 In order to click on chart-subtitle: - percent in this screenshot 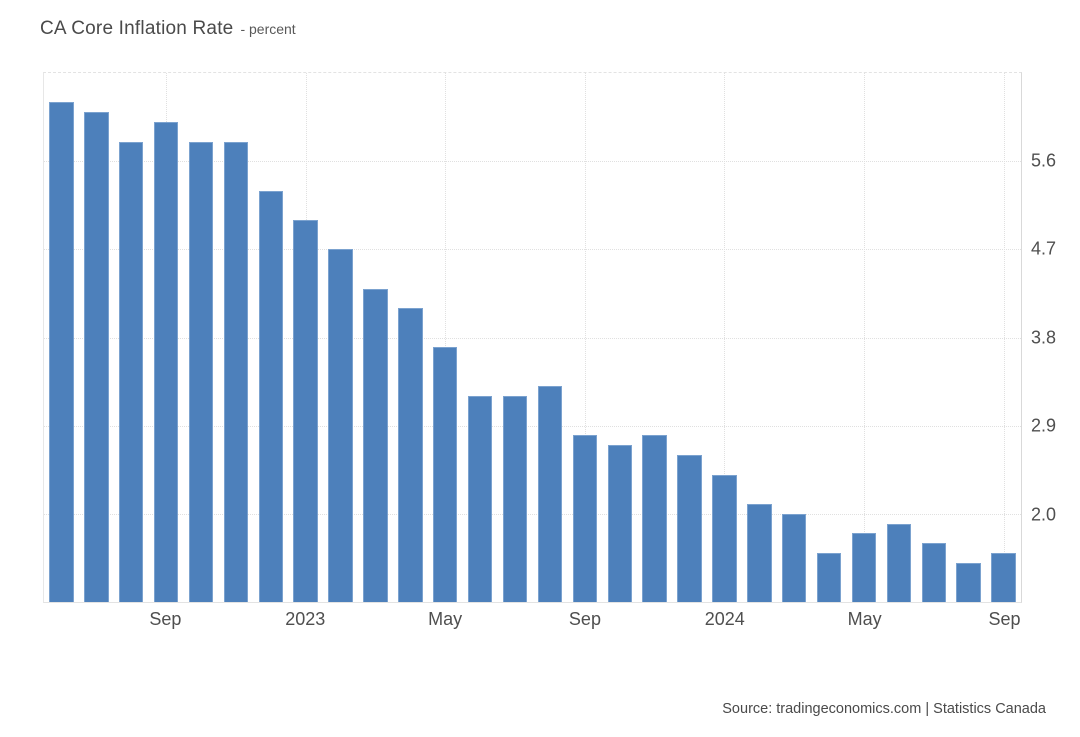, I will do `click(268, 29)`.